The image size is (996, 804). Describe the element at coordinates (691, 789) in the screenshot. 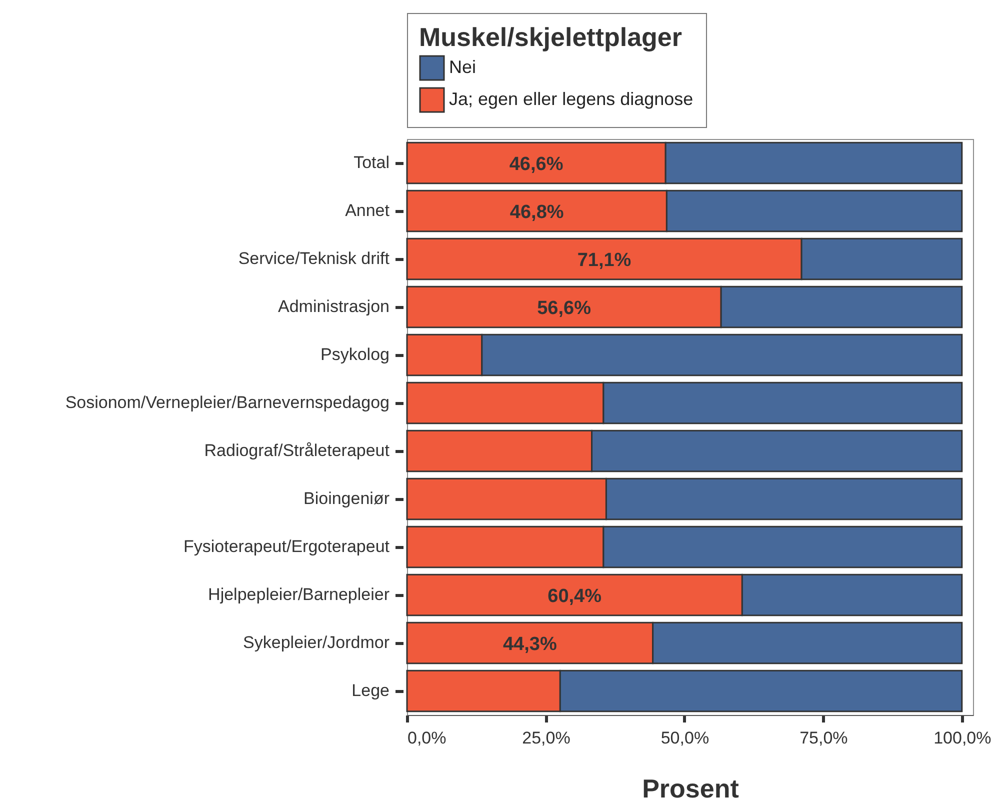

I see `x-axis-title: Prosent` at that location.